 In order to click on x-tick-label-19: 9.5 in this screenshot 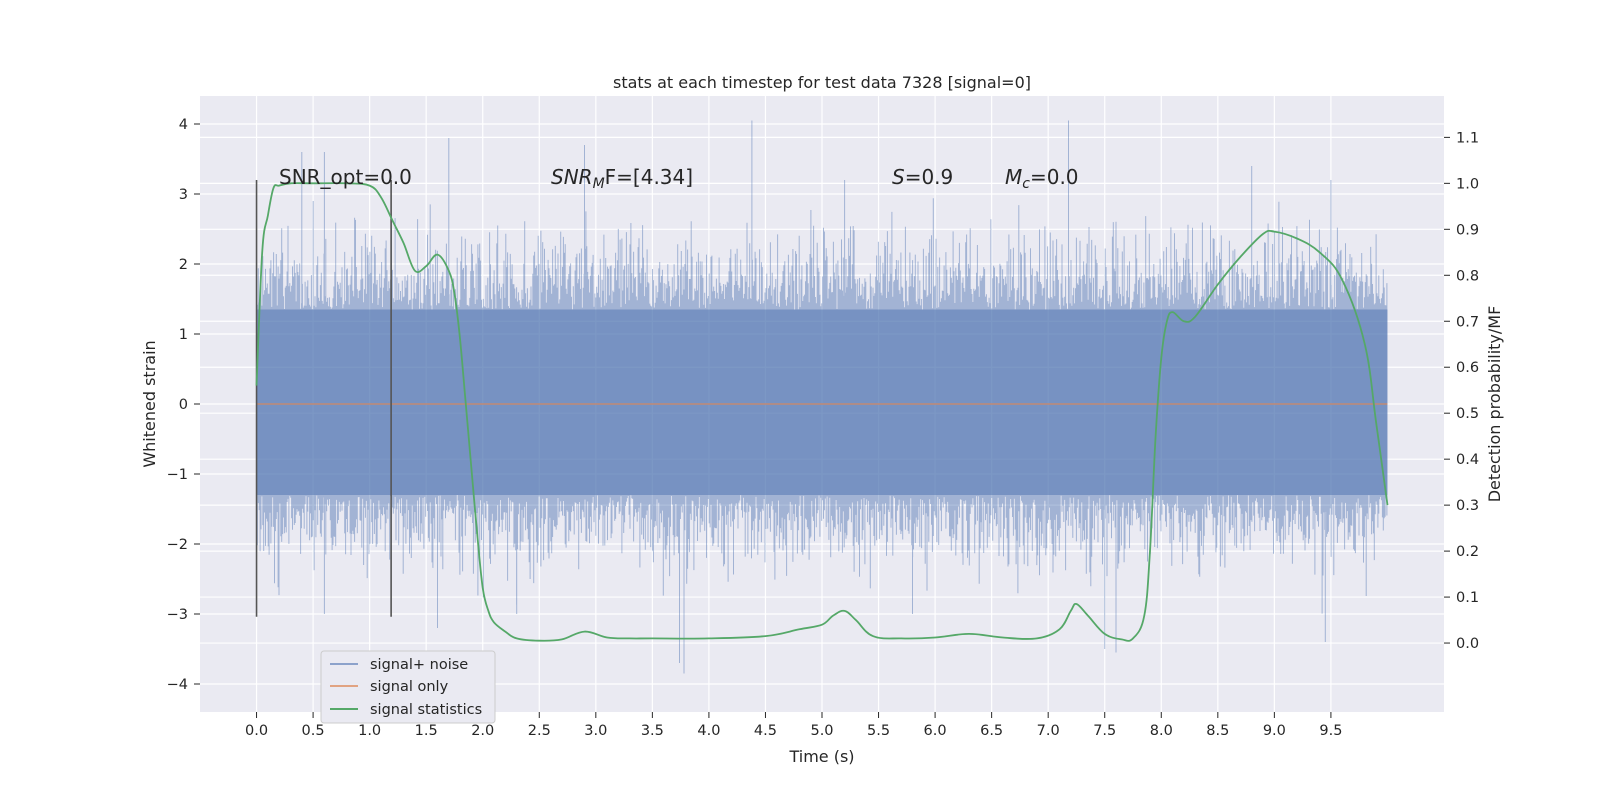, I will do `click(1330, 731)`.